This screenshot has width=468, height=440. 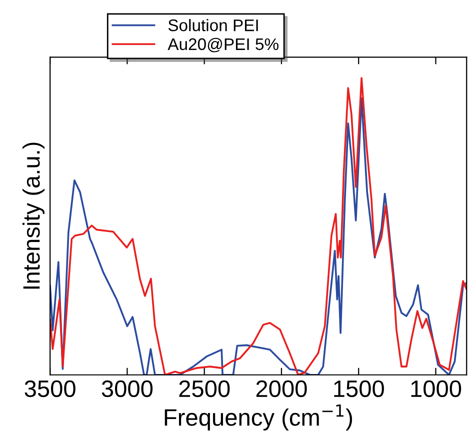 I want to click on x-tick-label: 2500, so click(x=204, y=389).